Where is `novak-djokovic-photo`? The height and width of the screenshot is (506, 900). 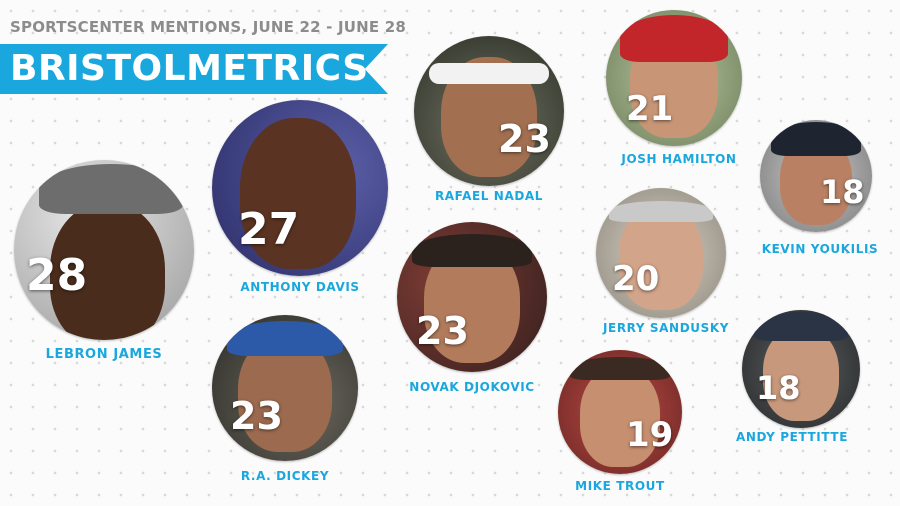
novak-djokovic-photo is located at coordinates (472, 297).